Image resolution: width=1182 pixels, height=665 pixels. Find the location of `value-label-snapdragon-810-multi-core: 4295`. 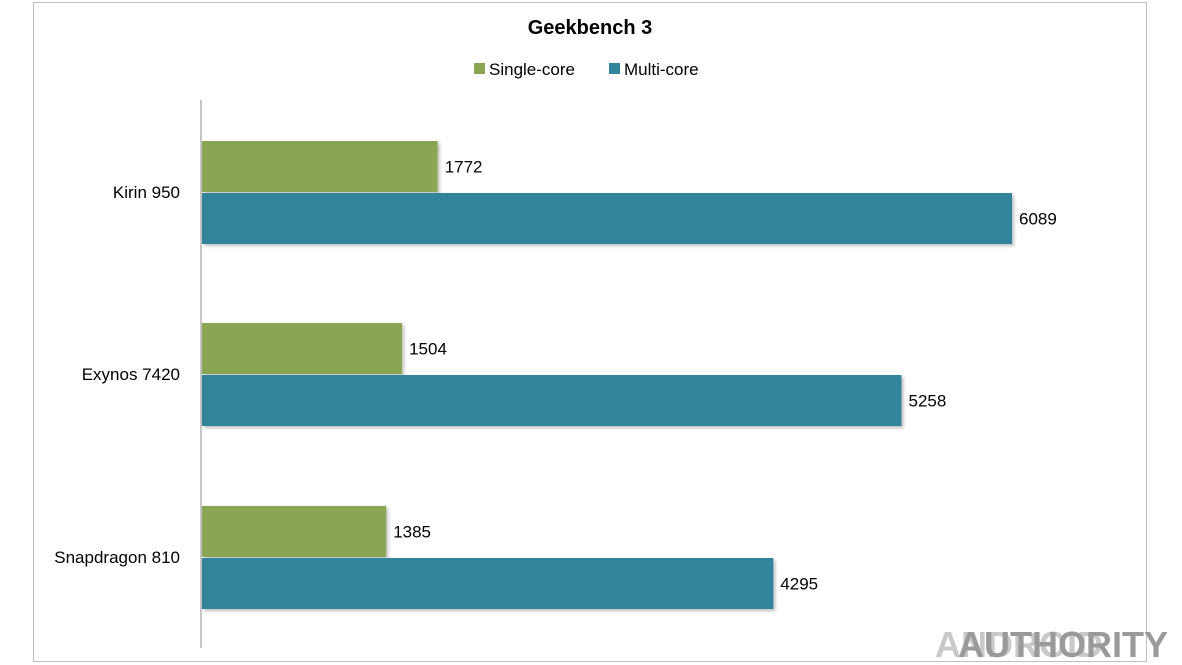

value-label-snapdragon-810-multi-core: 4295 is located at coordinates (799, 584).